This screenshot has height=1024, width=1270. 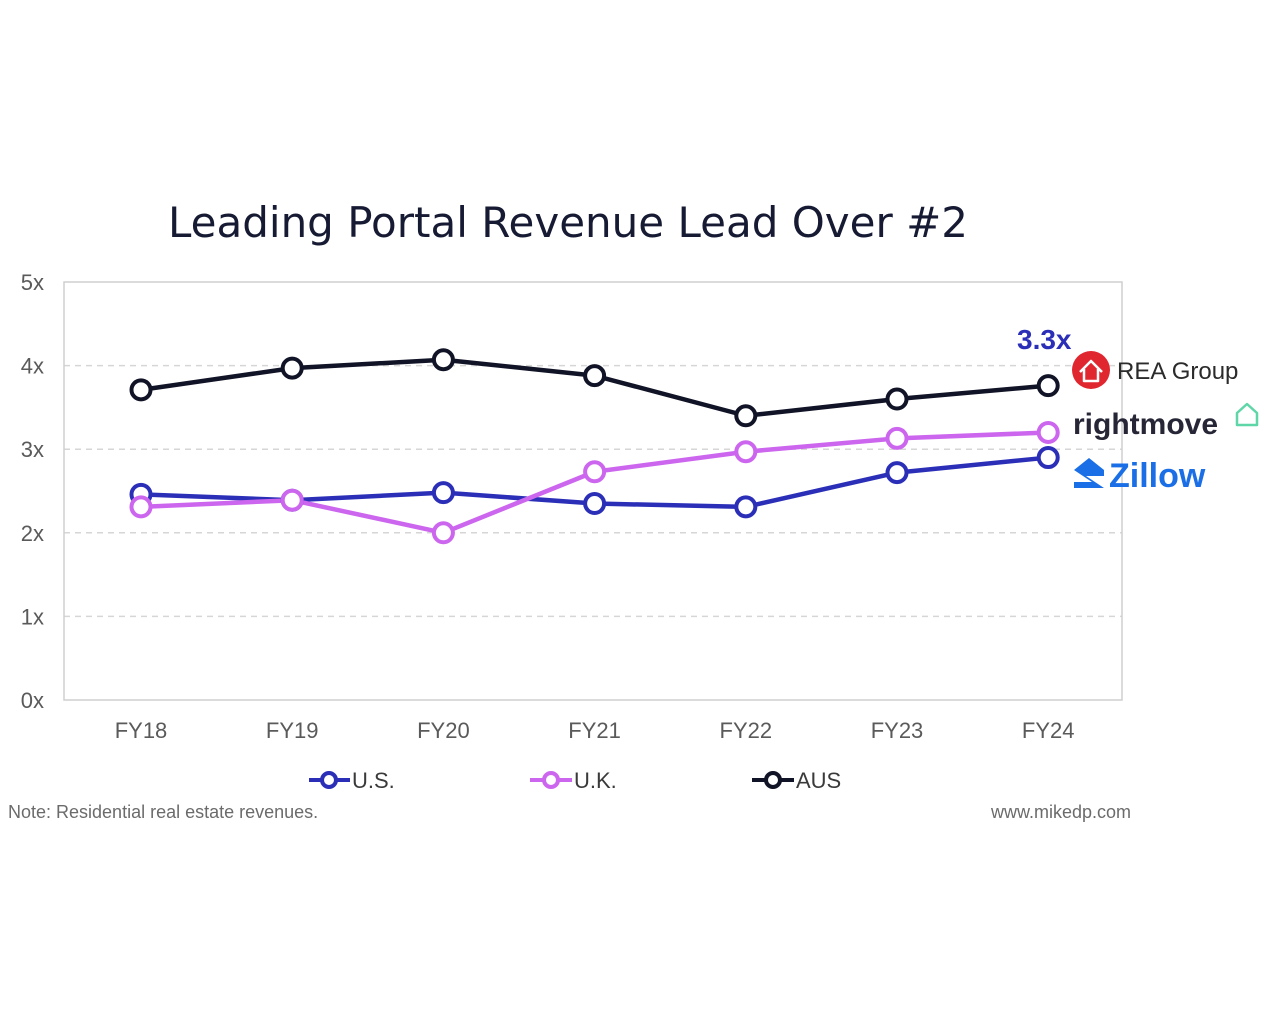 I want to click on y-tick-label: 0x, so click(x=32, y=700).